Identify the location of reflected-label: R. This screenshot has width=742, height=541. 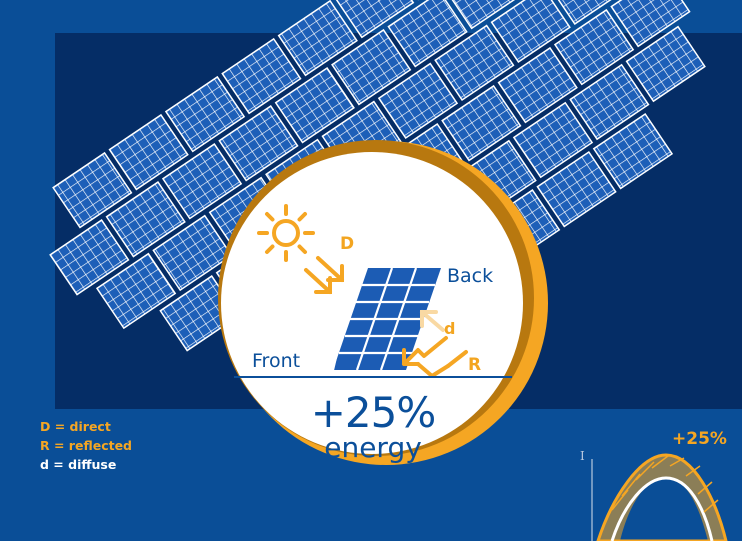
(475, 365).